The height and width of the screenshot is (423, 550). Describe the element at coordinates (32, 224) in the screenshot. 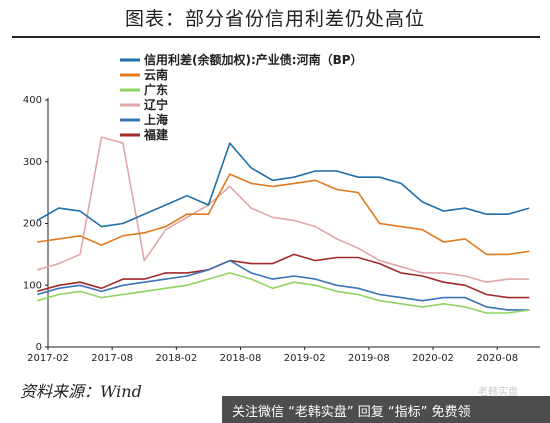

I see `y-tick-label: 200` at that location.